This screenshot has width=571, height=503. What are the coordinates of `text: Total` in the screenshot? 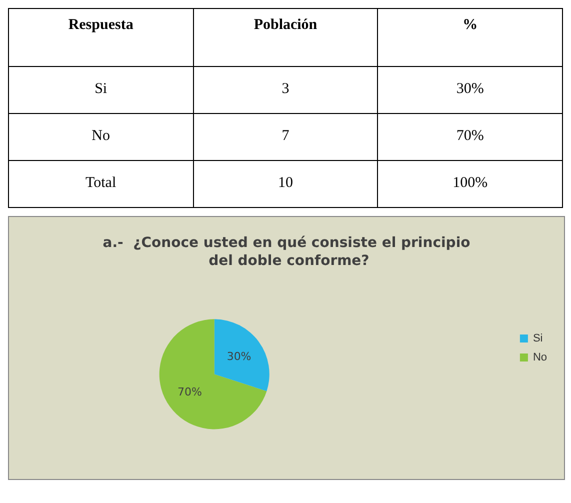 It's located at (101, 184).